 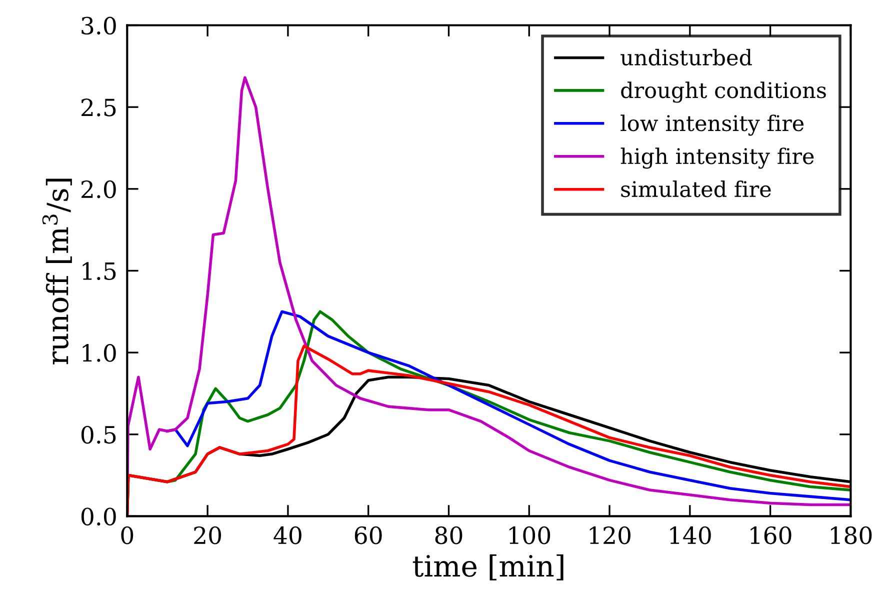 What do you see at coordinates (723, 92) in the screenshot?
I see `legend-label: drought conditions` at bounding box center [723, 92].